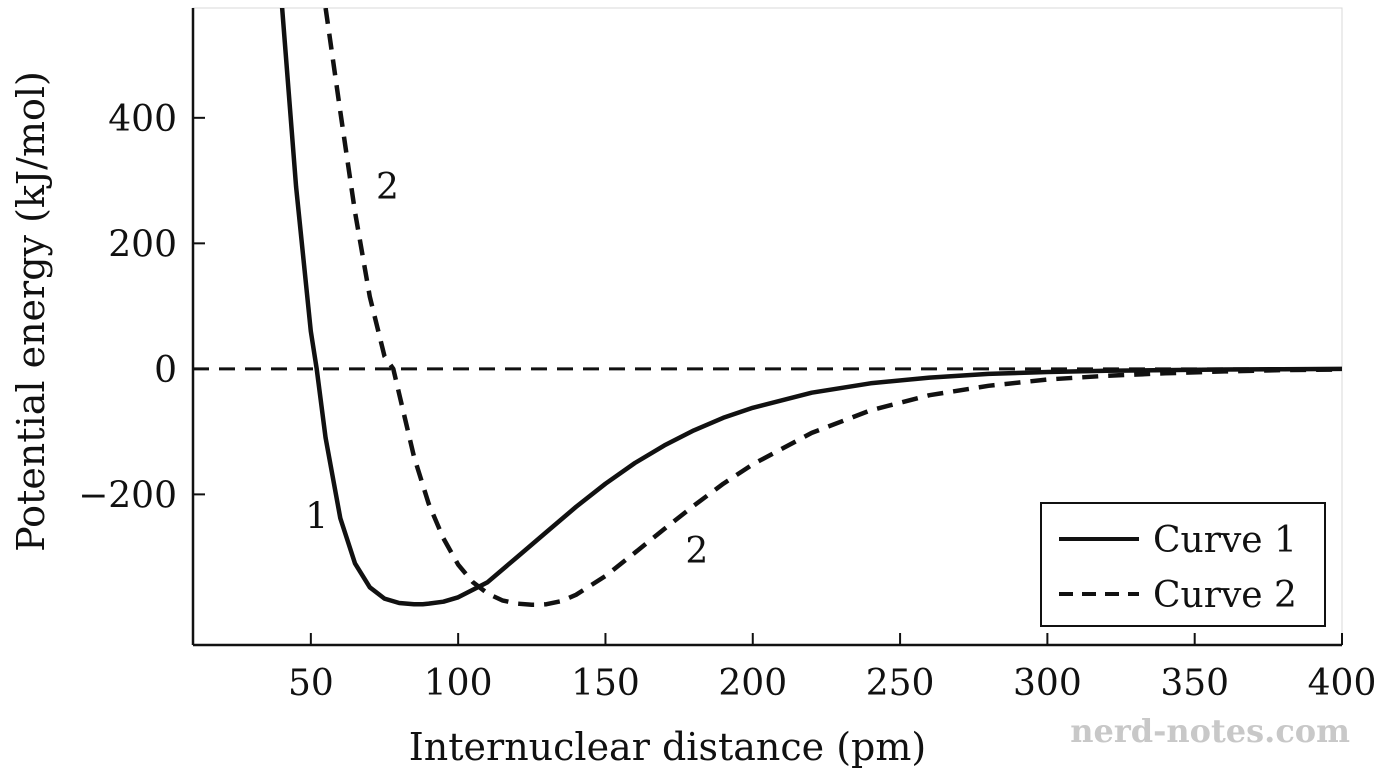 Image resolution: width=1376 pixels, height=768 pixels. Describe the element at coordinates (1342, 683) in the screenshot. I see `x-tick-label: 400` at that location.